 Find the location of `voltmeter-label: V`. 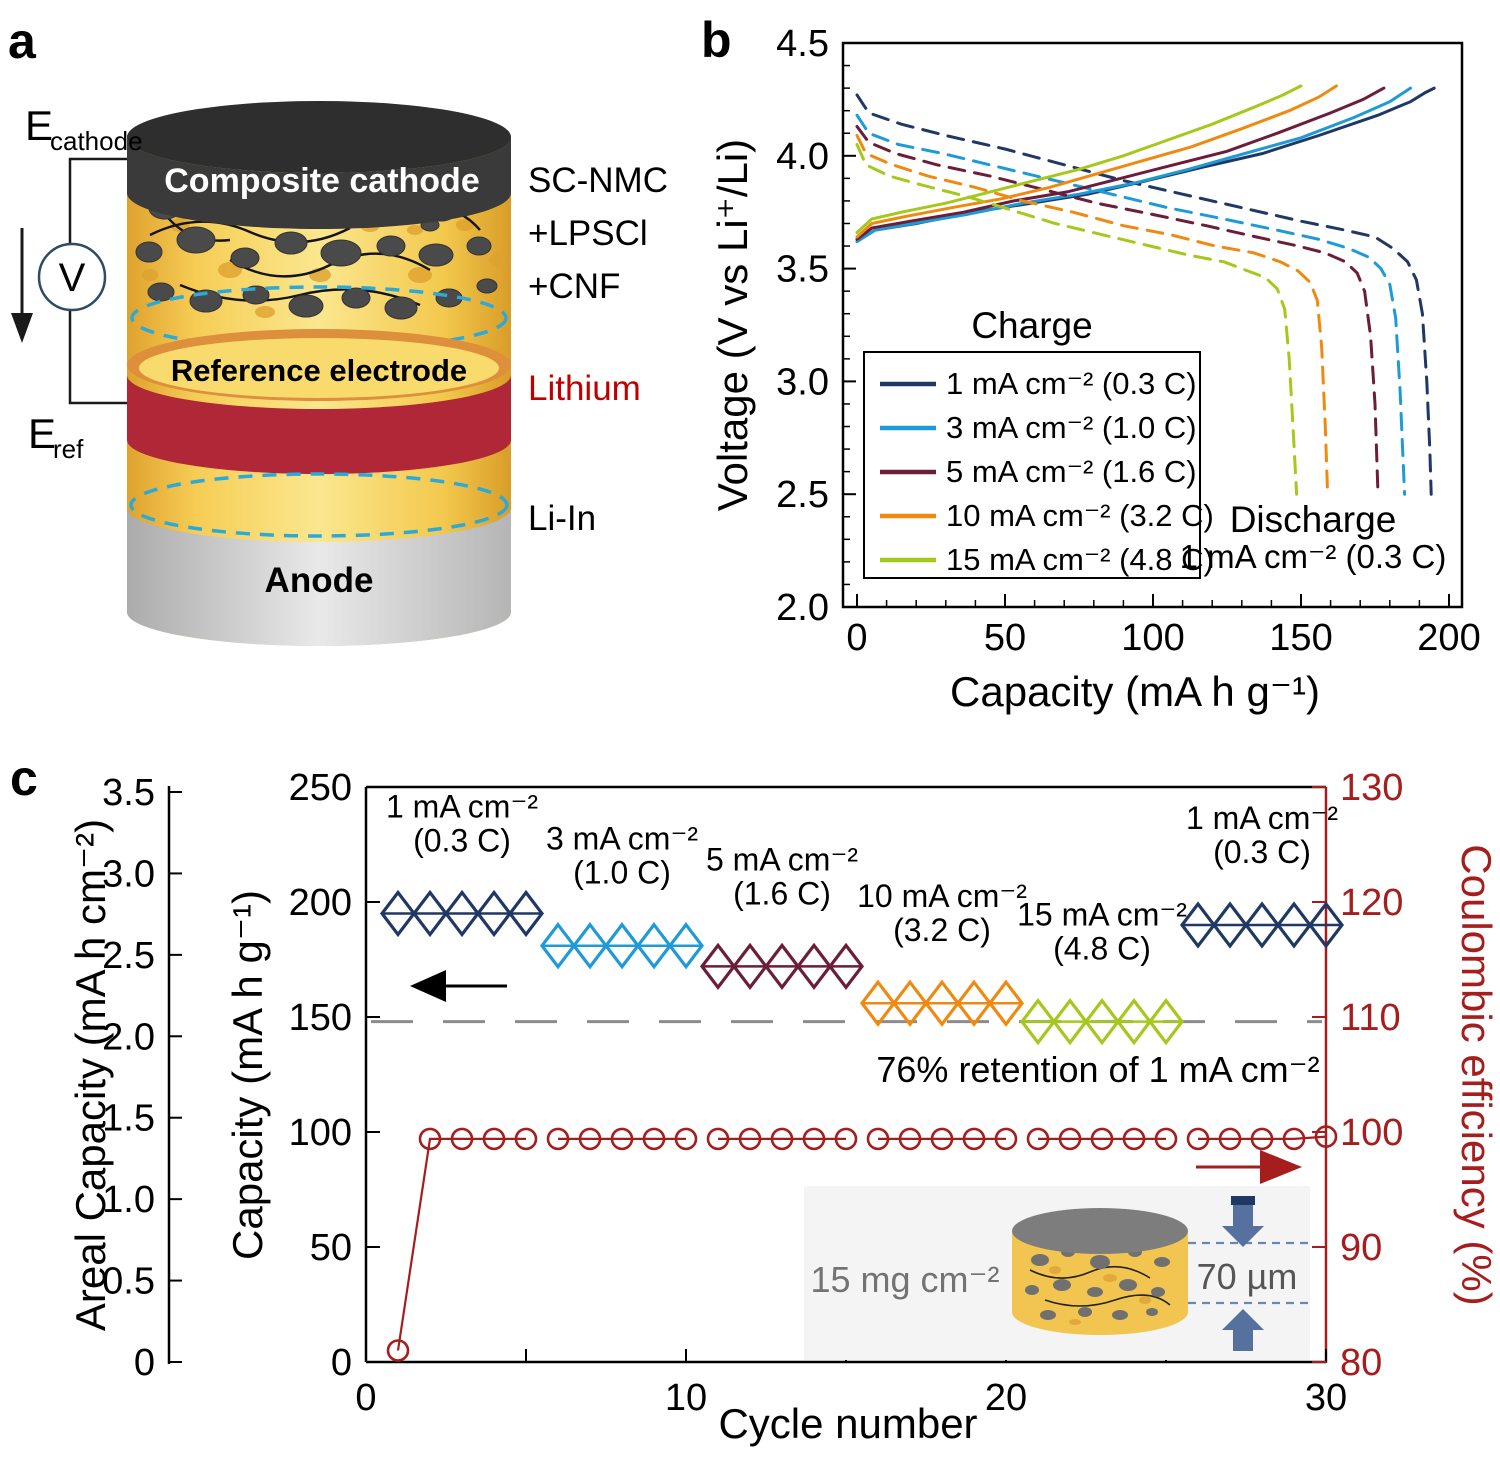

voltmeter-label: V is located at coordinates (72, 278).